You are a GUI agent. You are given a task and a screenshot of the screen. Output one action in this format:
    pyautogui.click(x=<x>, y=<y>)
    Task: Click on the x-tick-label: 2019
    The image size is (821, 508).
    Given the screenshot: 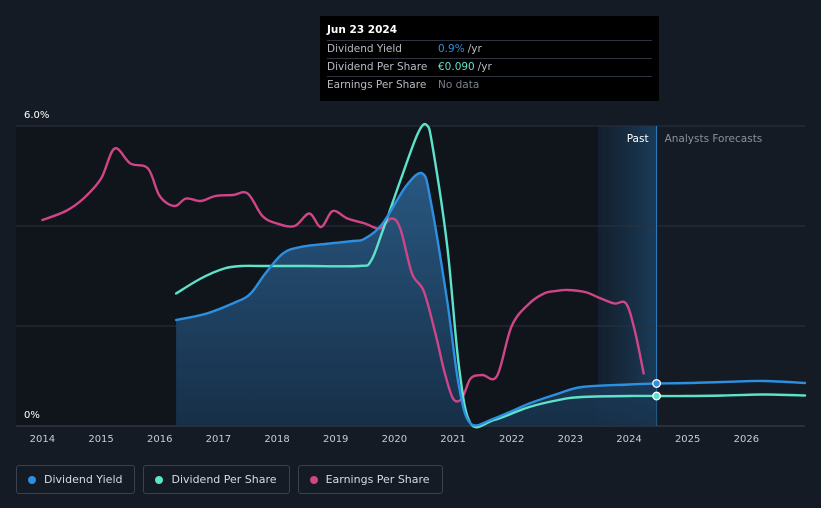 What is the action you would take?
    pyautogui.click(x=335, y=439)
    